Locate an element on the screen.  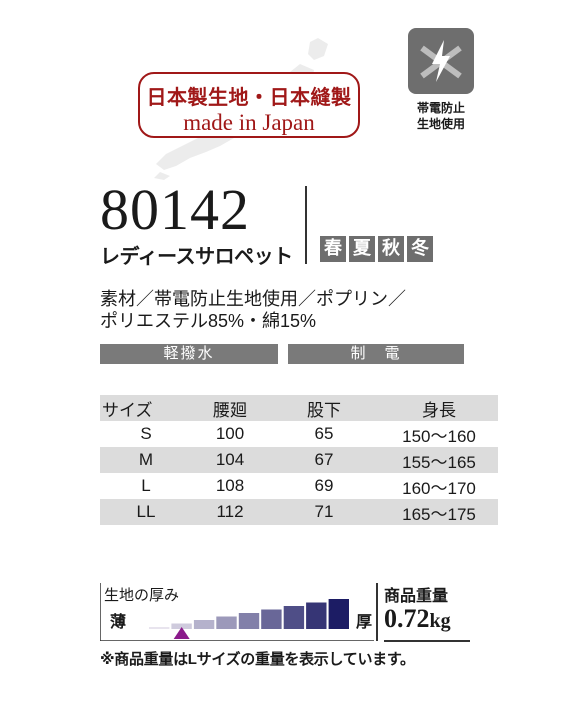
header-height: 身長 is located at coordinates (439, 408).